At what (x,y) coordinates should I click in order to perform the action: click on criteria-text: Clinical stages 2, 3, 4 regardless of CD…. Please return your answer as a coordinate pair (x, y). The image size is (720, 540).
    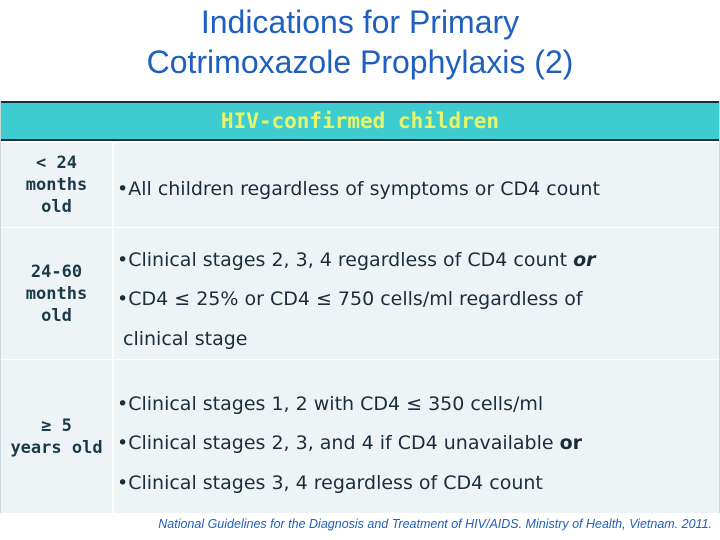
    Looking at the image, I should click on (351, 260).